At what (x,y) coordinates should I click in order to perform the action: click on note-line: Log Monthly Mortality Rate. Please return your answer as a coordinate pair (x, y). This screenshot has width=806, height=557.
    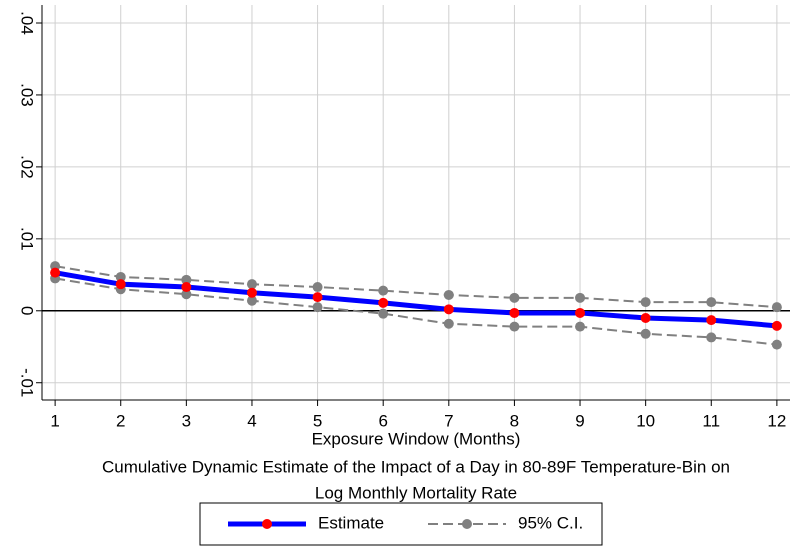
    Looking at the image, I should click on (416, 492).